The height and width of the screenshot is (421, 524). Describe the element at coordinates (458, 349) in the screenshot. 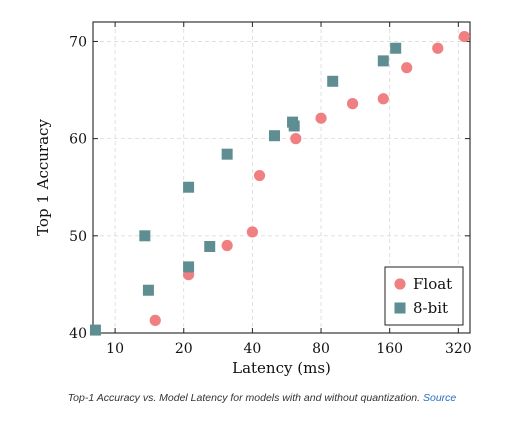

I see `x-tick-label: 320` at that location.